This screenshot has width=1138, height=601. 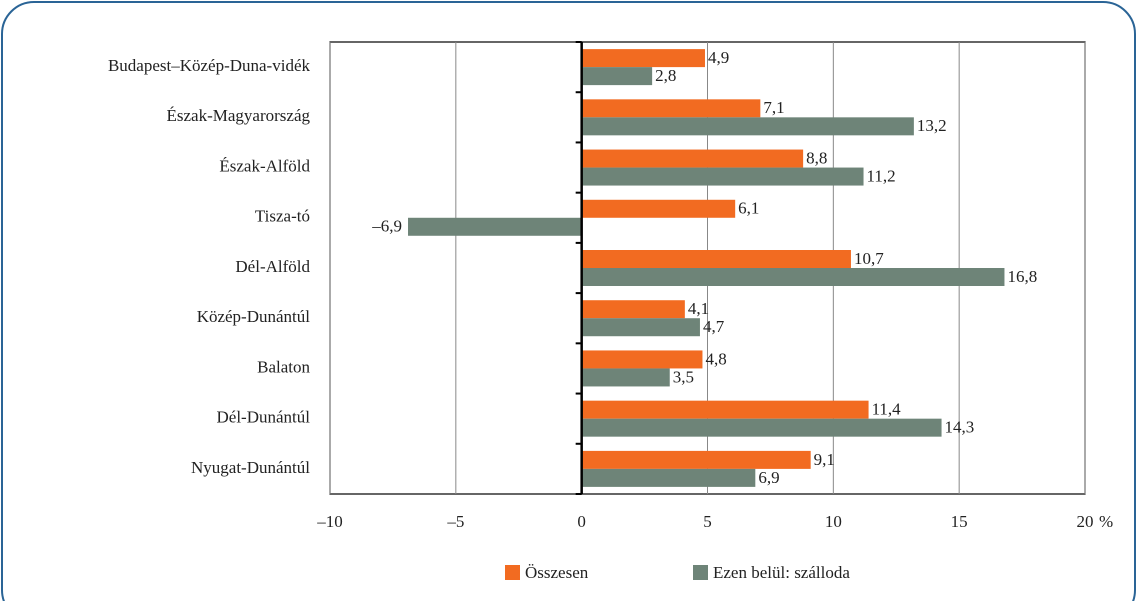 I want to click on x-tick-label: 0, so click(x=581, y=521).